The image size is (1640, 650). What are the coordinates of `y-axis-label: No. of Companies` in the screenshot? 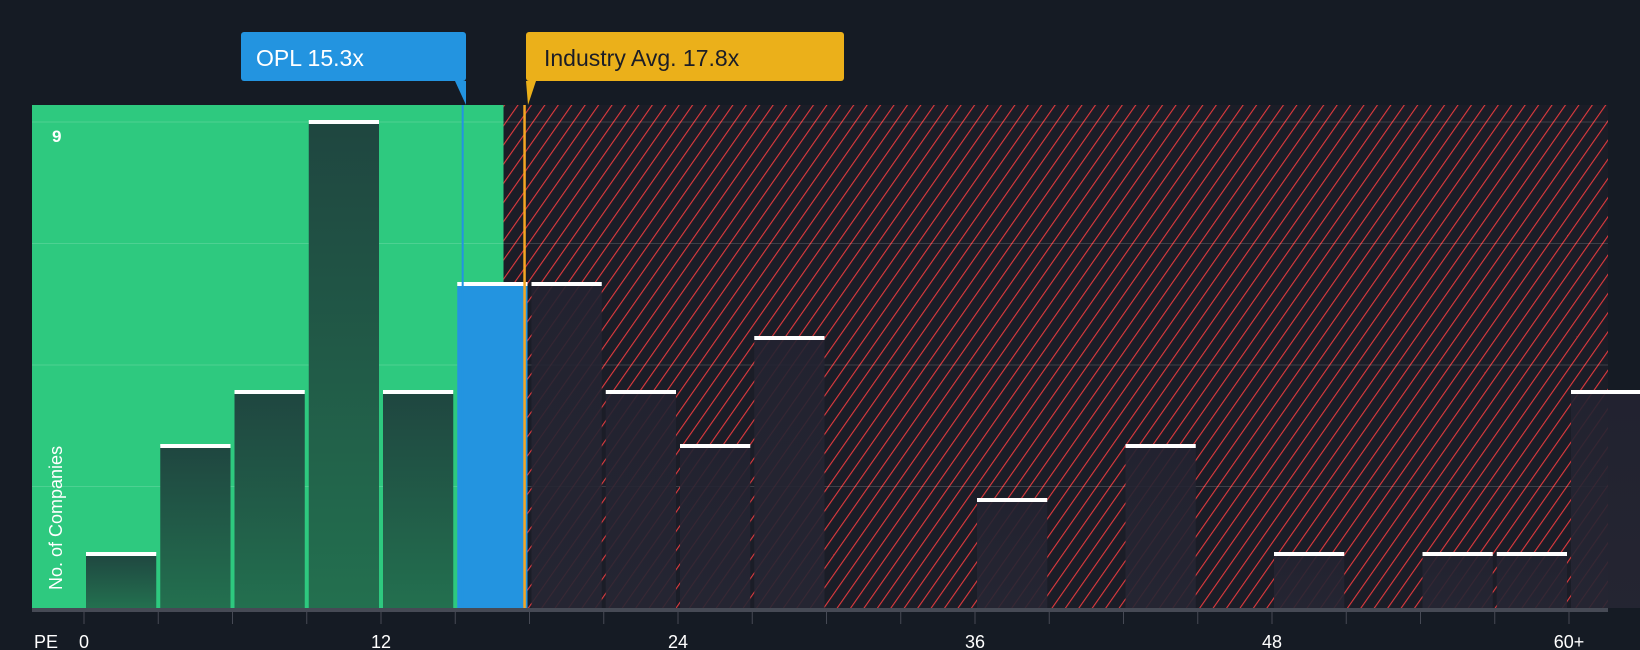 It's located at (56, 518).